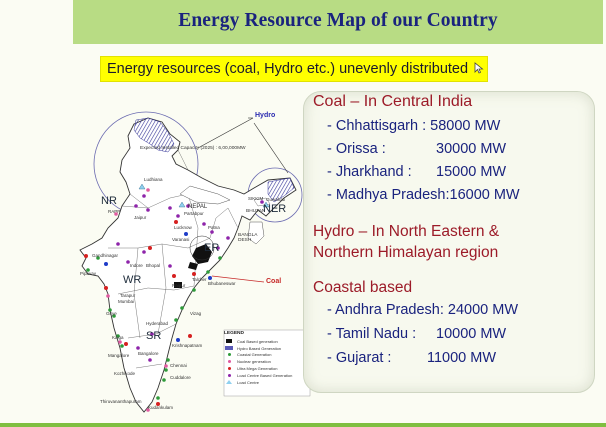  Describe the element at coordinates (132, 280) in the screenshot. I see `region-wr: WR` at that location.